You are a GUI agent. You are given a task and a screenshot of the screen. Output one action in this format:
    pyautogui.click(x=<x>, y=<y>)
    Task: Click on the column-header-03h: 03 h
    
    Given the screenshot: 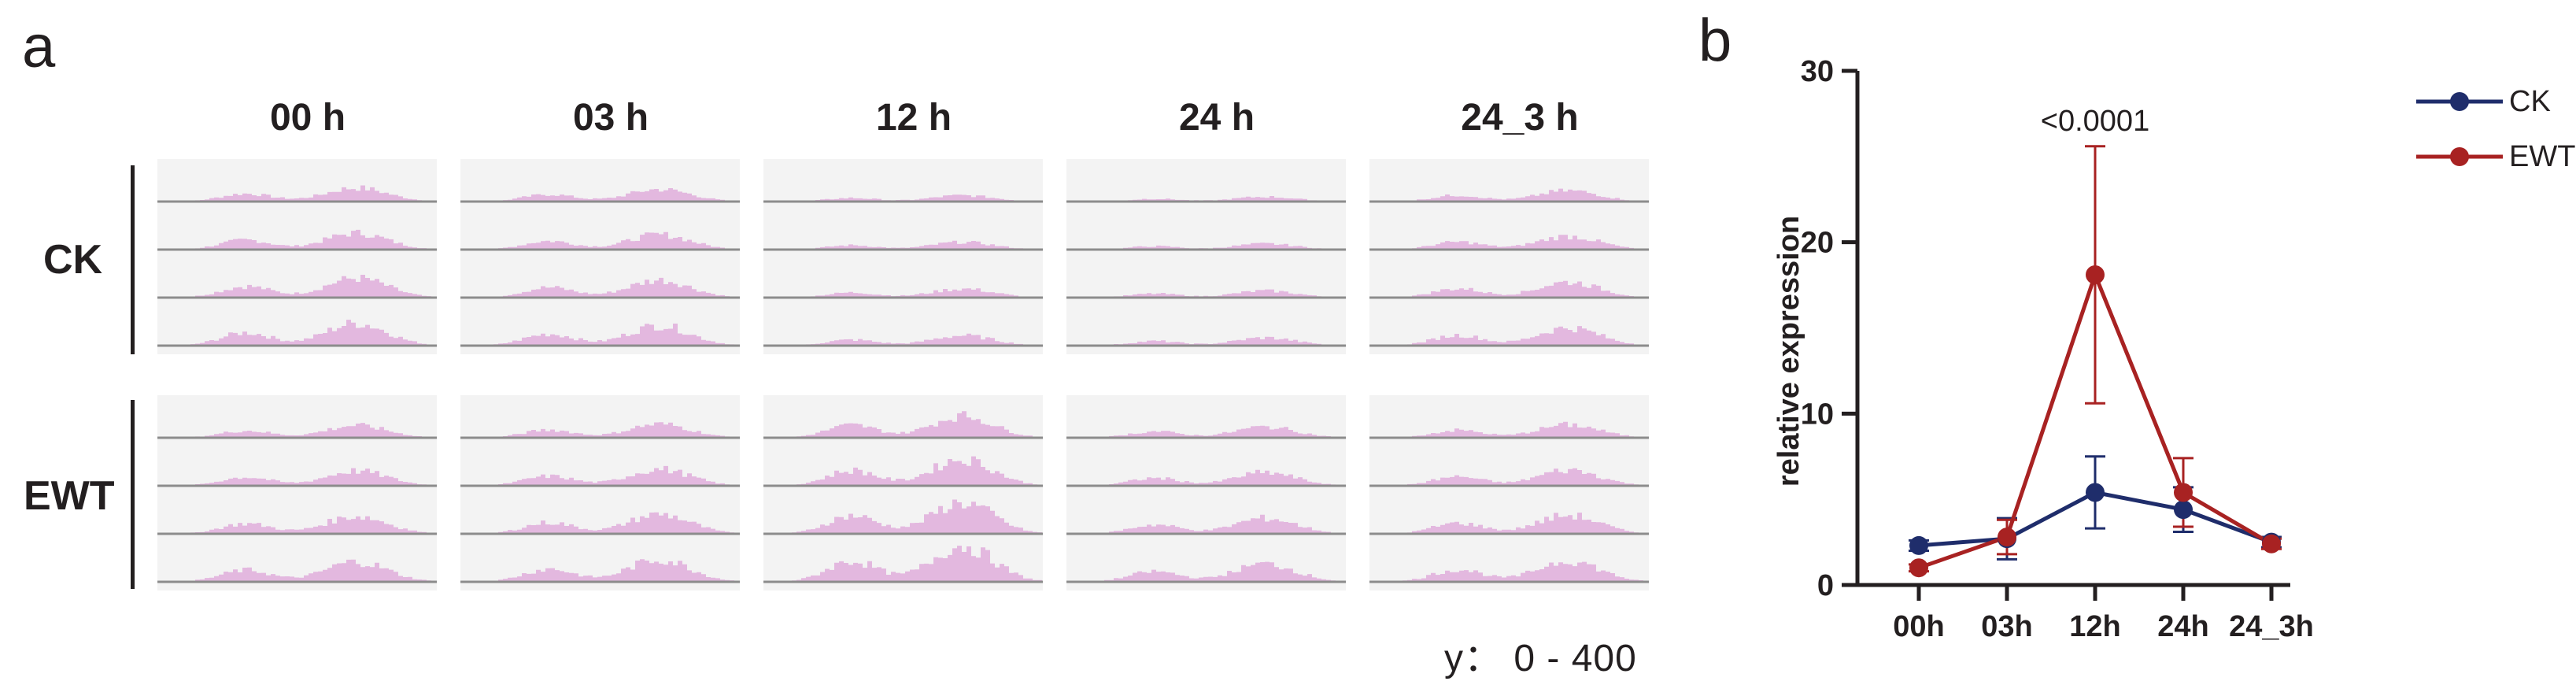 What is the action you would take?
    pyautogui.click(x=610, y=118)
    